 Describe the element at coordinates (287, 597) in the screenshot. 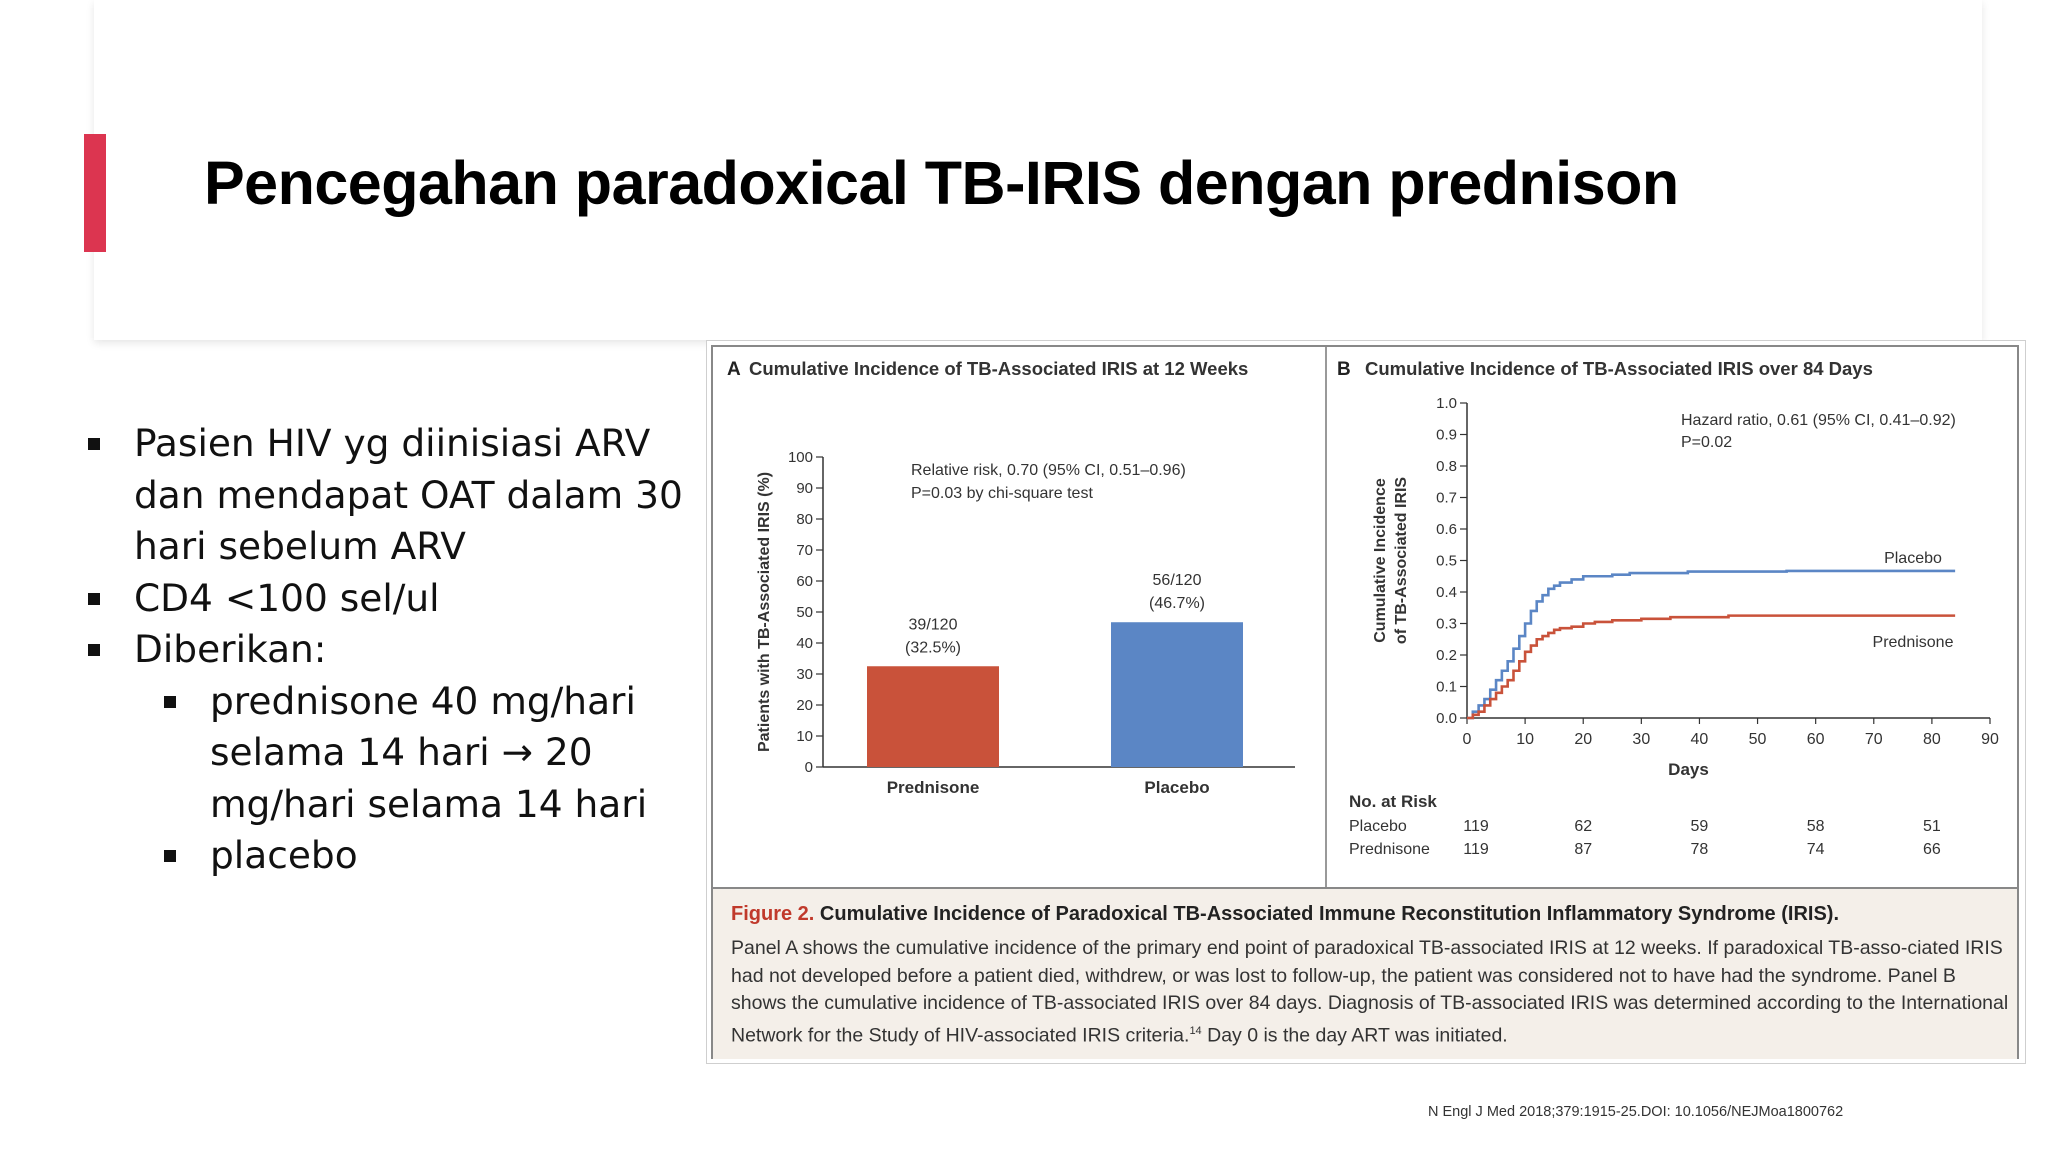

I see `bullet-text: CD4 <100 sel/ul` at that location.